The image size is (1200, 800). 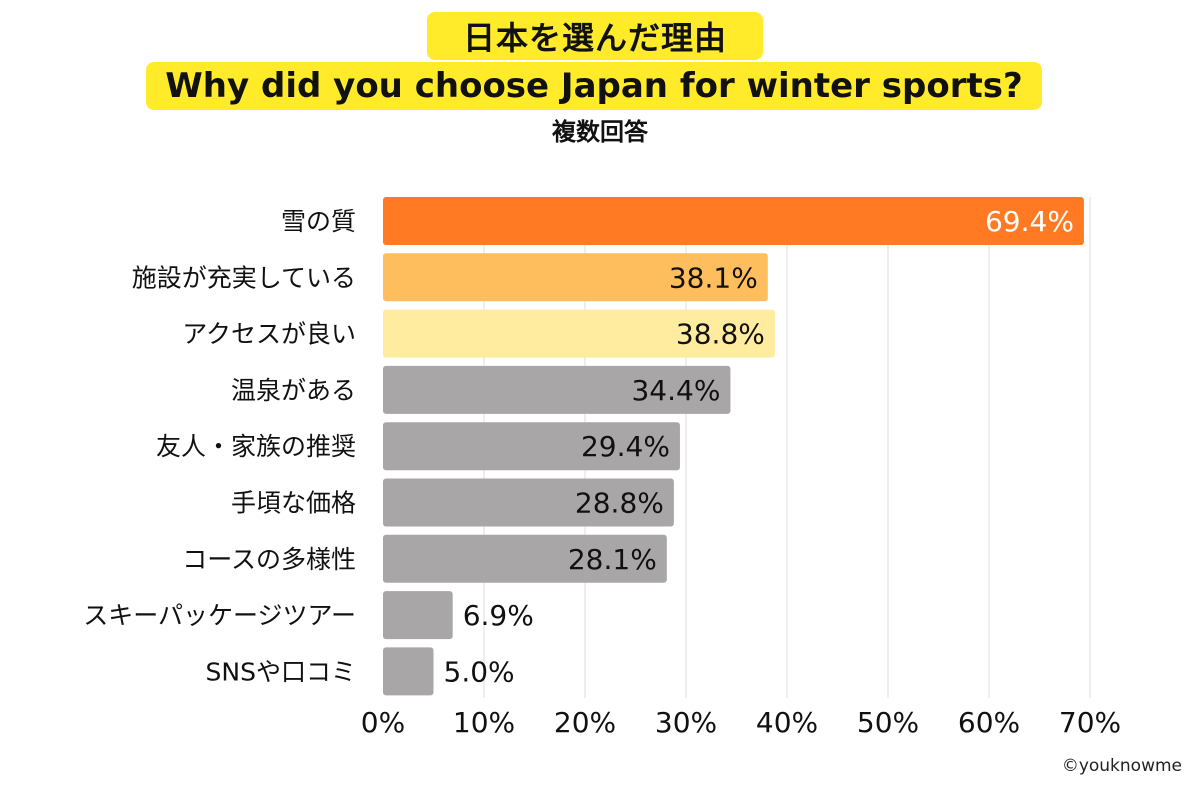 What do you see at coordinates (625, 446) in the screenshot?
I see `data-label: 29.4%` at bounding box center [625, 446].